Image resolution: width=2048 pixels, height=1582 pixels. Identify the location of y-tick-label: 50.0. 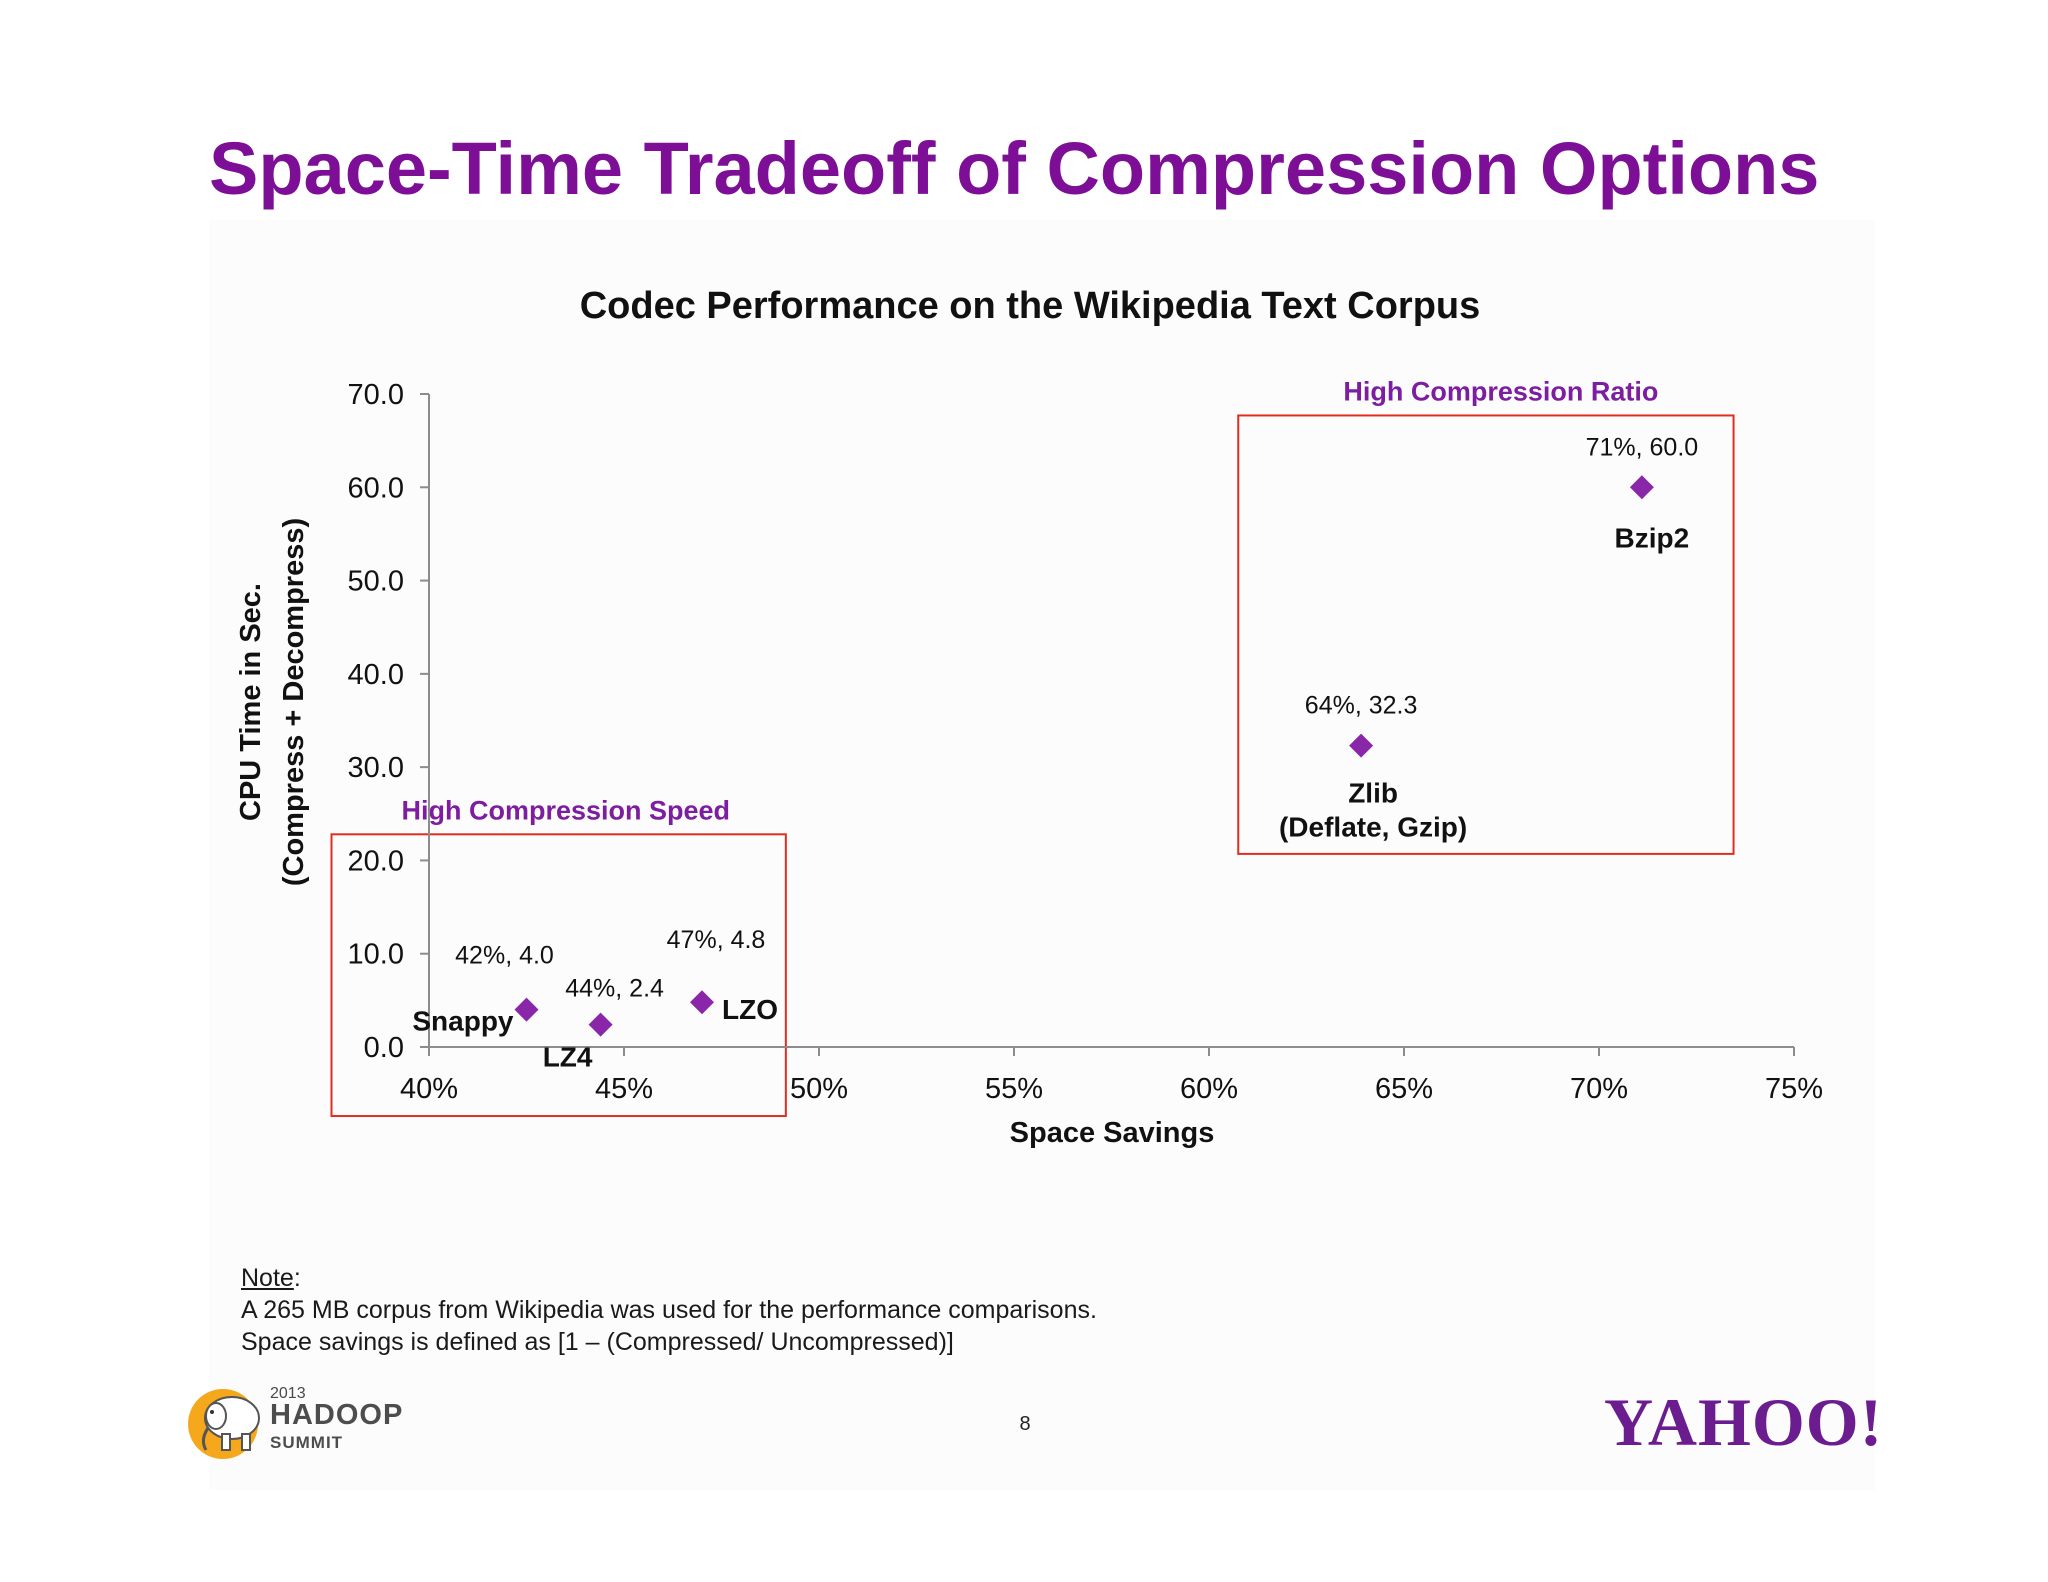
(376, 582).